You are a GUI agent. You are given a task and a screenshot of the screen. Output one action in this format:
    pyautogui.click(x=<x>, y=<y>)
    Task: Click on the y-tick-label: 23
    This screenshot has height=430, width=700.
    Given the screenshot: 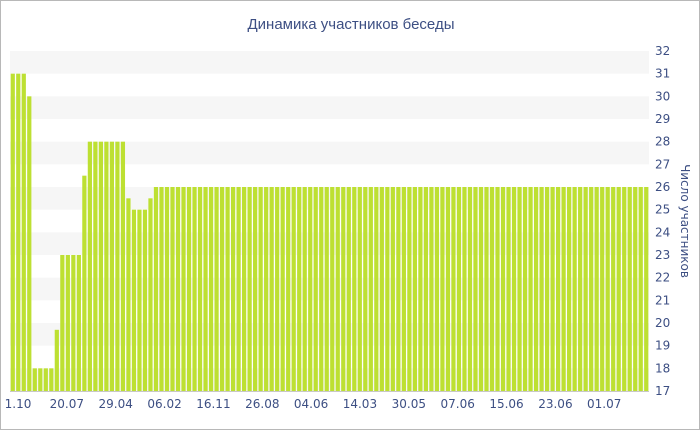 What is the action you would take?
    pyautogui.click(x=662, y=255)
    